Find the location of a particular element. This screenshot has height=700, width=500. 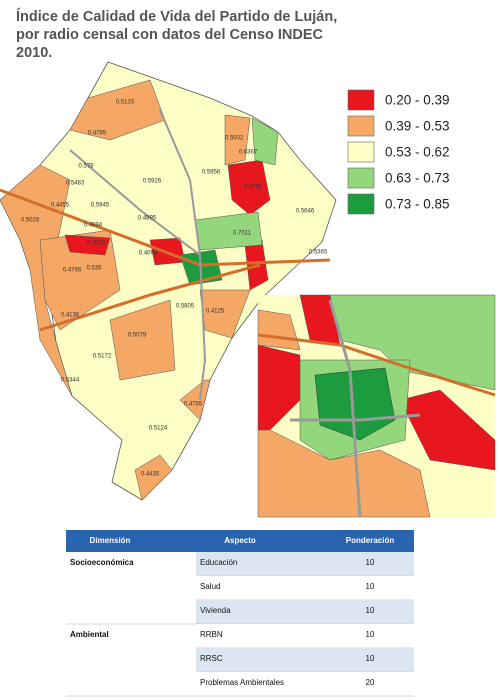

region-green is located at coordinates (265, 141).